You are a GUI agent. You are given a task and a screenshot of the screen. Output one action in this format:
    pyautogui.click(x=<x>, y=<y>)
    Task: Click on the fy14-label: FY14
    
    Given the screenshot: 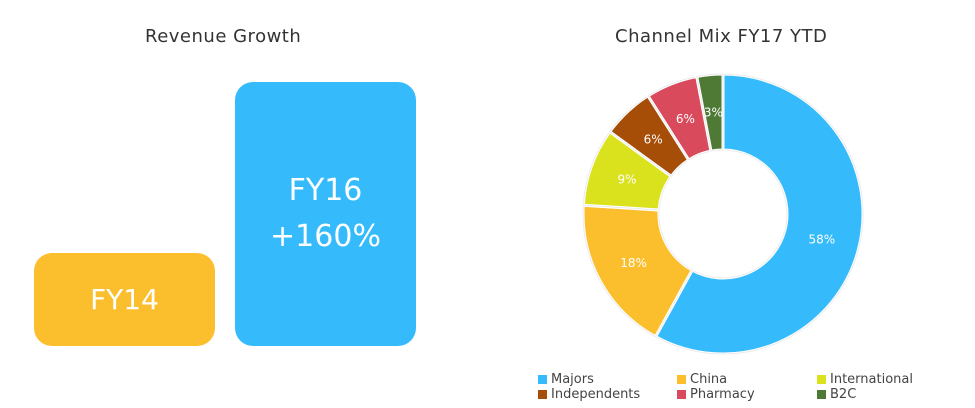 What is the action you would take?
    pyautogui.click(x=124, y=299)
    